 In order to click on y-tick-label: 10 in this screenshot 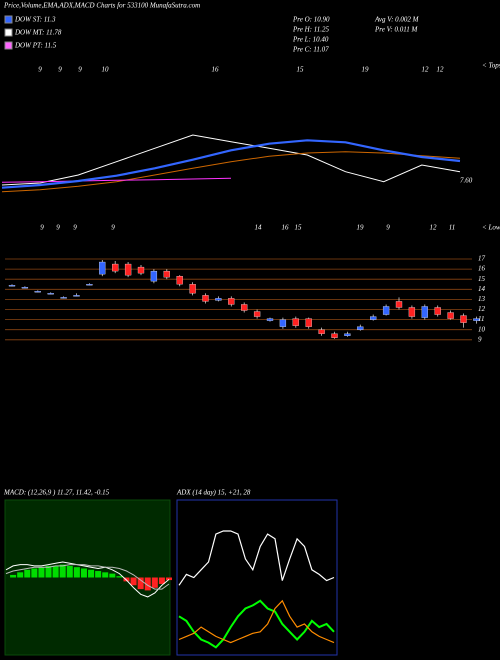, I will do `click(482, 329)`.